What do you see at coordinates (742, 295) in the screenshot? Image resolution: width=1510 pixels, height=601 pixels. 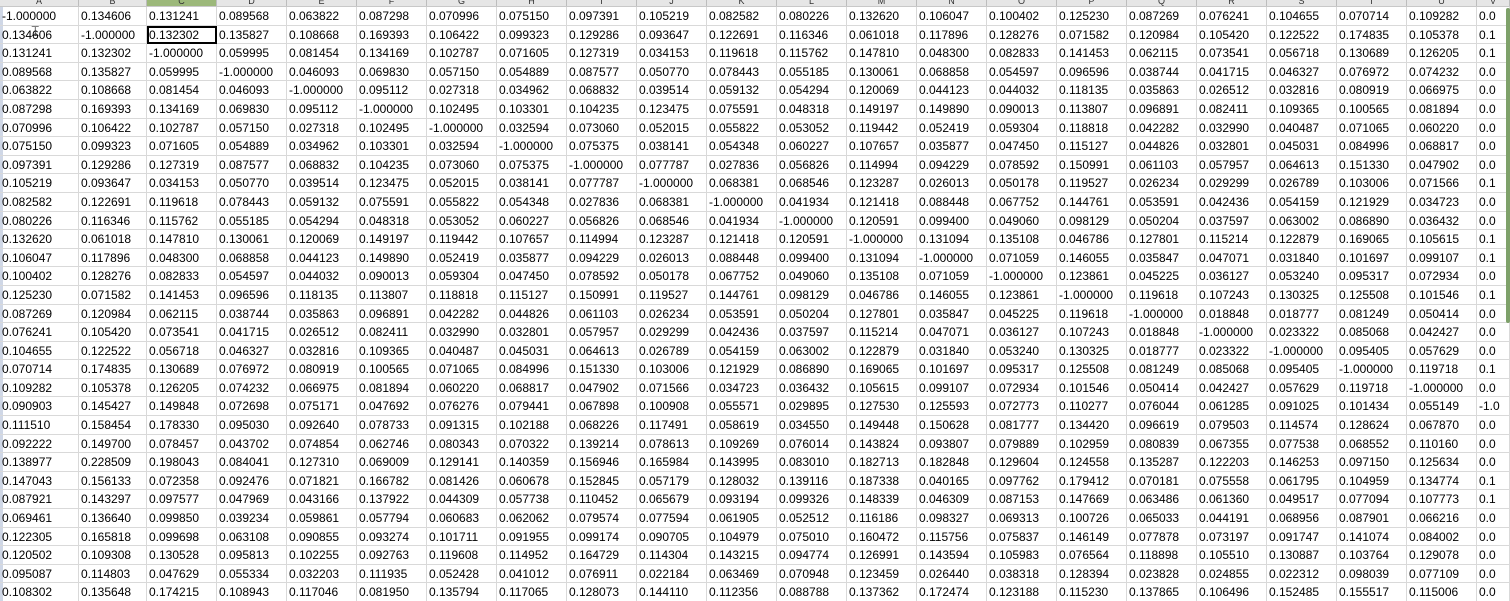 I see `cell: 0.144761` at bounding box center [742, 295].